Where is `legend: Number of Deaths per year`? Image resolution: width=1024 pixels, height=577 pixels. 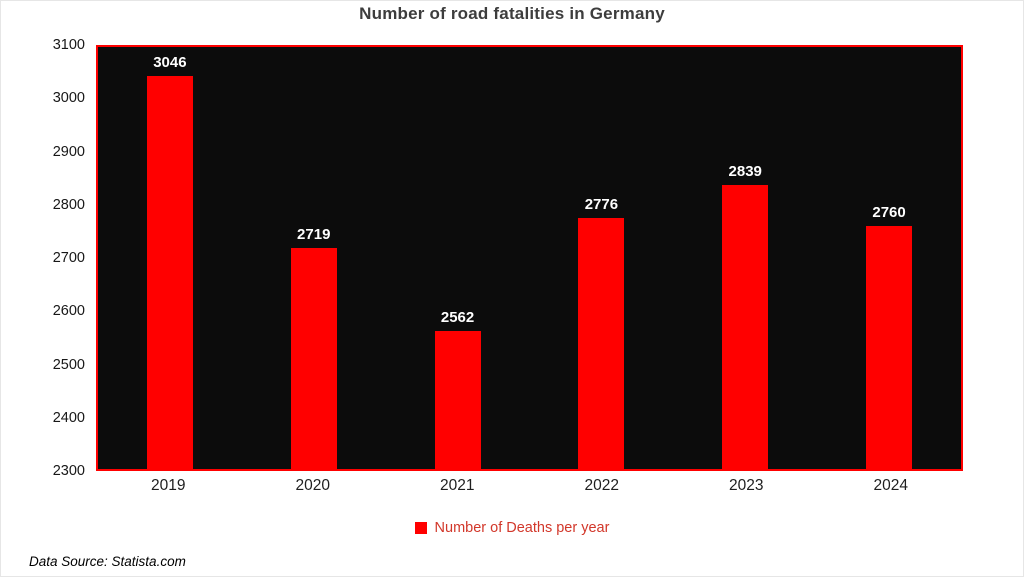
legend: Number of Deaths per year is located at coordinates (512, 528).